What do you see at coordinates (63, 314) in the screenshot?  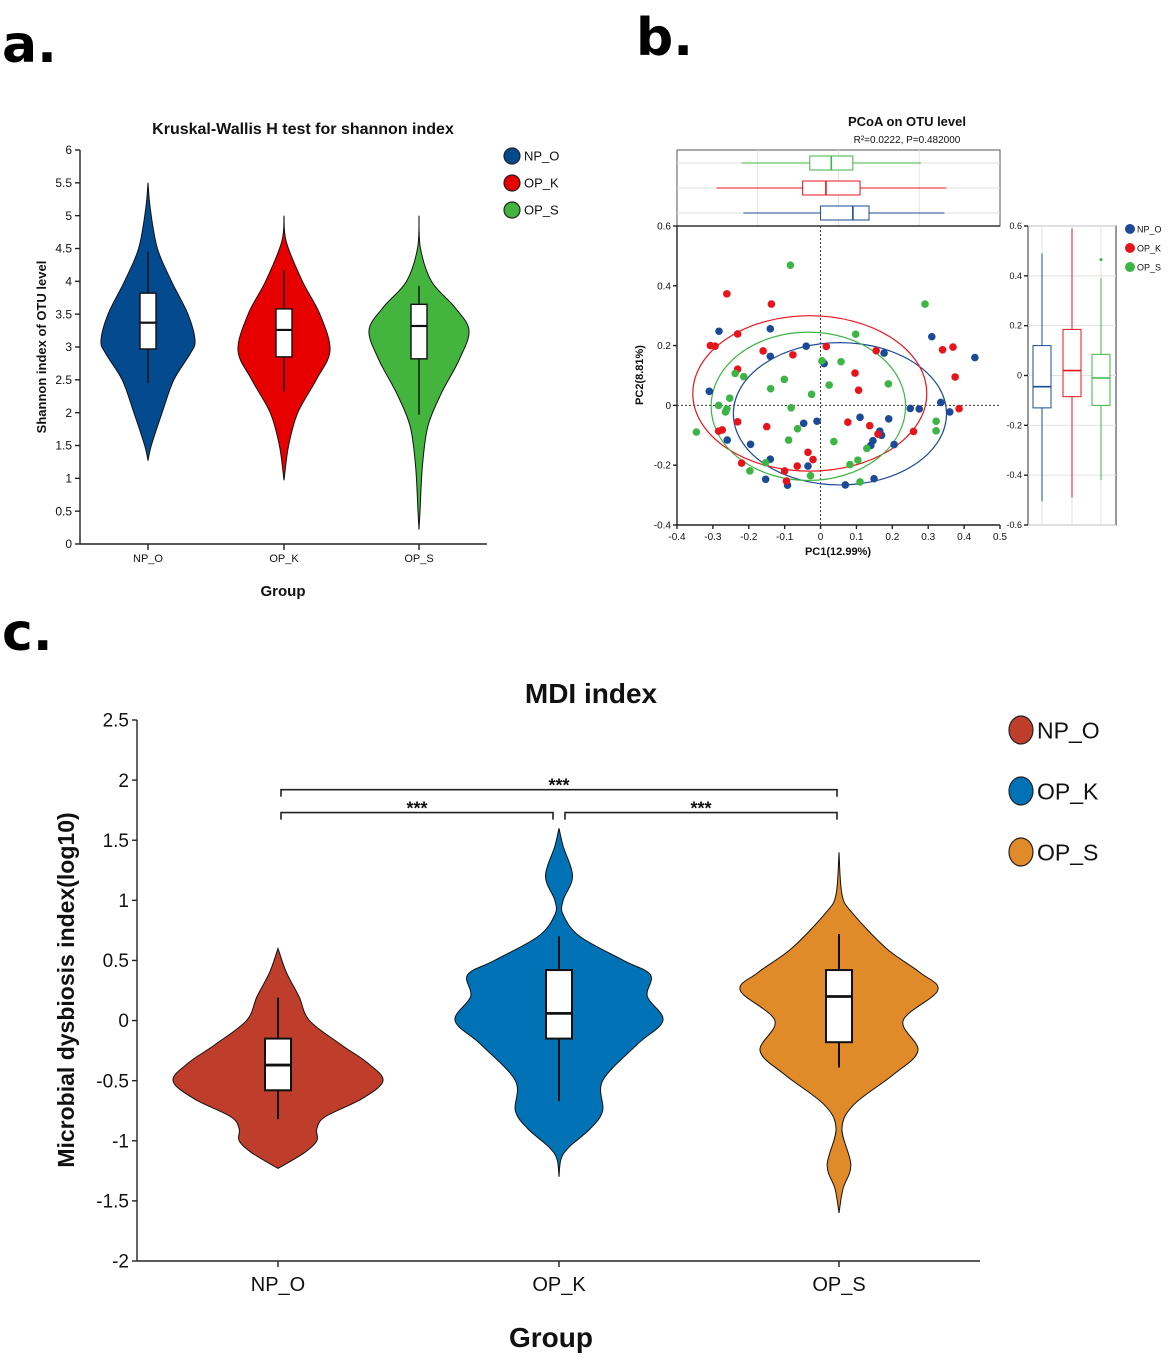 I see `y-tick-label: 3.5` at bounding box center [63, 314].